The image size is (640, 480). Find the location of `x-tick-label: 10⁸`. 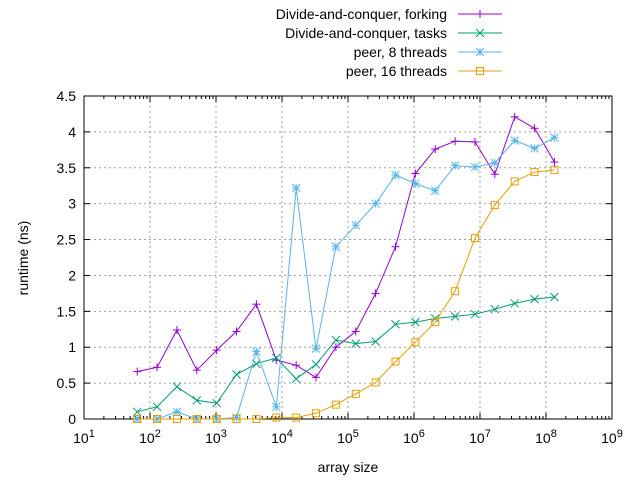

x-tick-label: 10⁸ is located at coordinates (546, 437).